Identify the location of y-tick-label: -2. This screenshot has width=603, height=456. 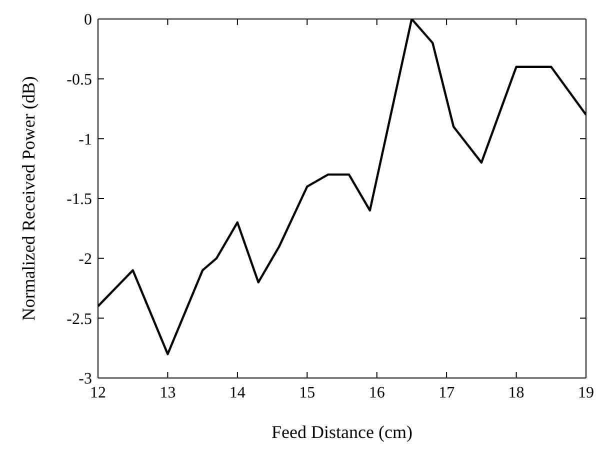
(85, 259).